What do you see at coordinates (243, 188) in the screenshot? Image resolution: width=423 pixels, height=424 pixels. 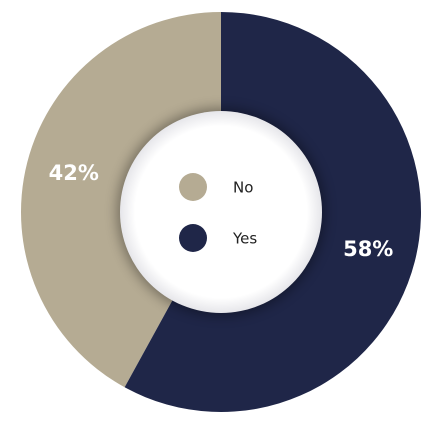 I see `legend-label: No` at bounding box center [243, 188].